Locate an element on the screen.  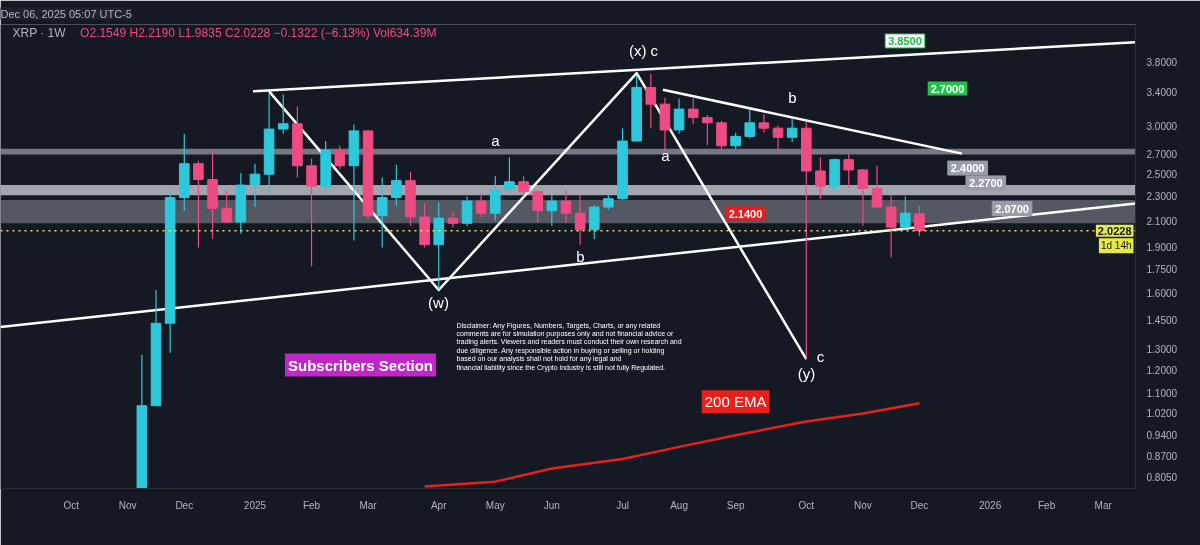
y-tick-label: 1.1000 is located at coordinates (1162, 394).